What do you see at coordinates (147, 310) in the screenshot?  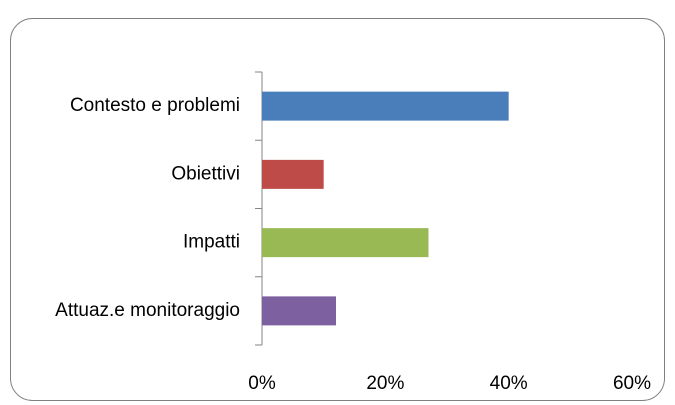 I see `y-tick-label: Attuaz.e monitoraggio` at bounding box center [147, 310].